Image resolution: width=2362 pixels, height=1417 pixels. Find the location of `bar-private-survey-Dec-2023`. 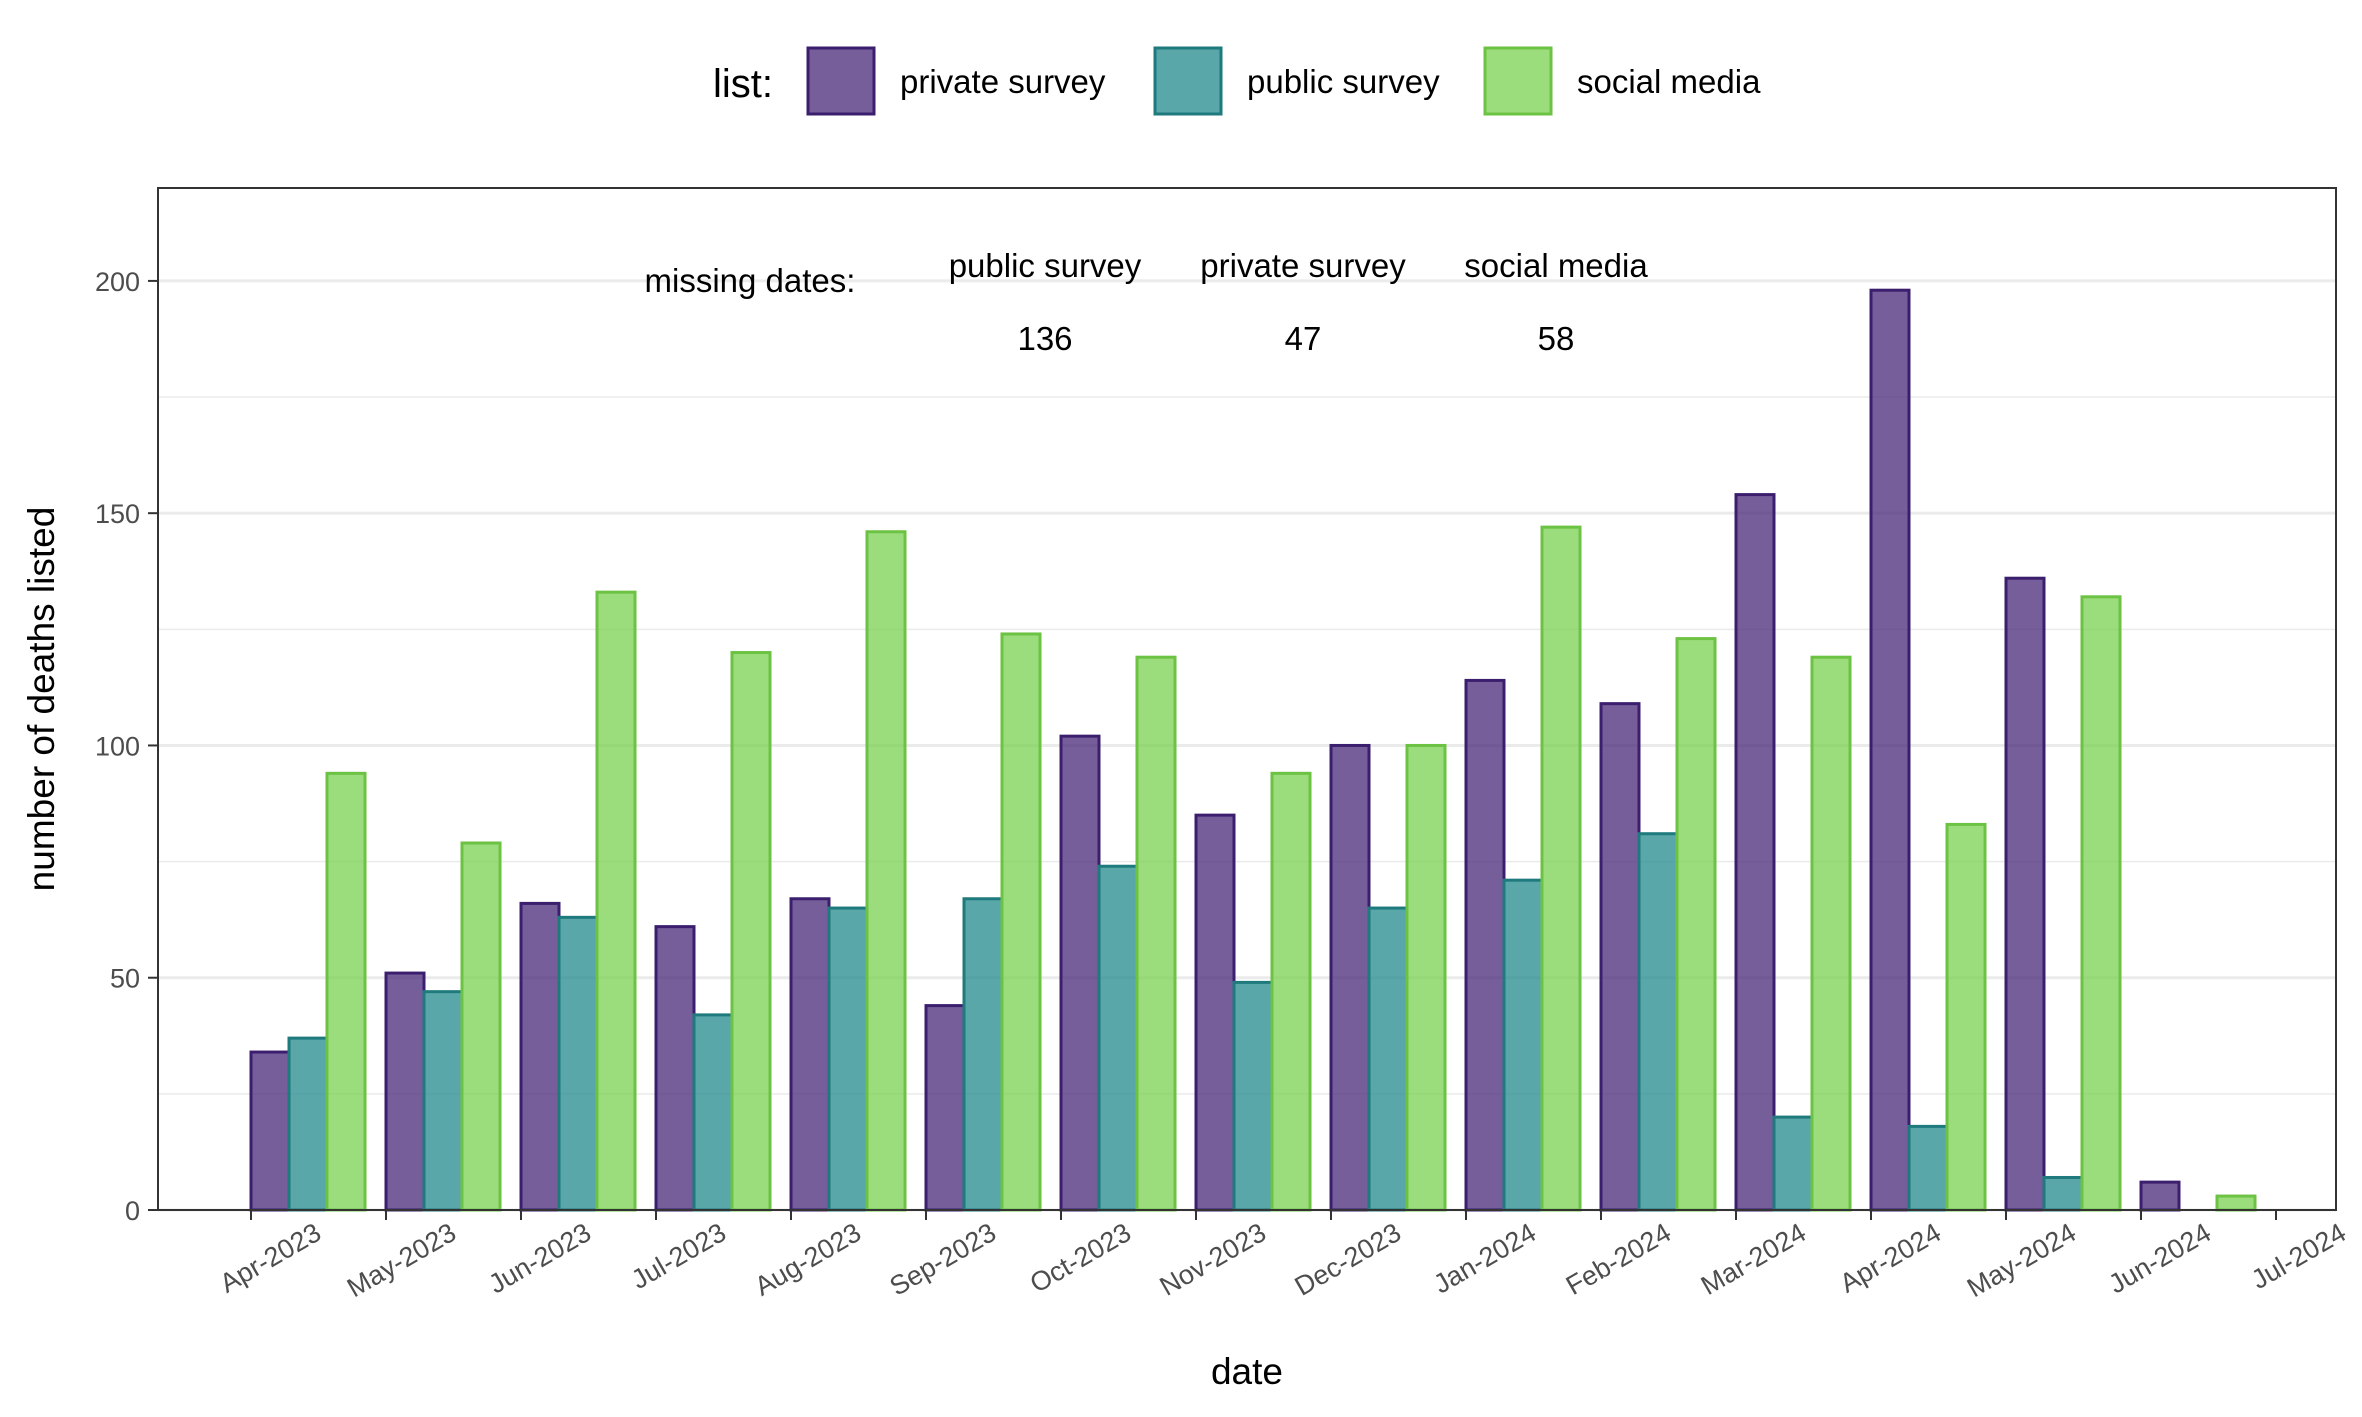

bar-private-survey-Dec-2023 is located at coordinates (1350, 977).